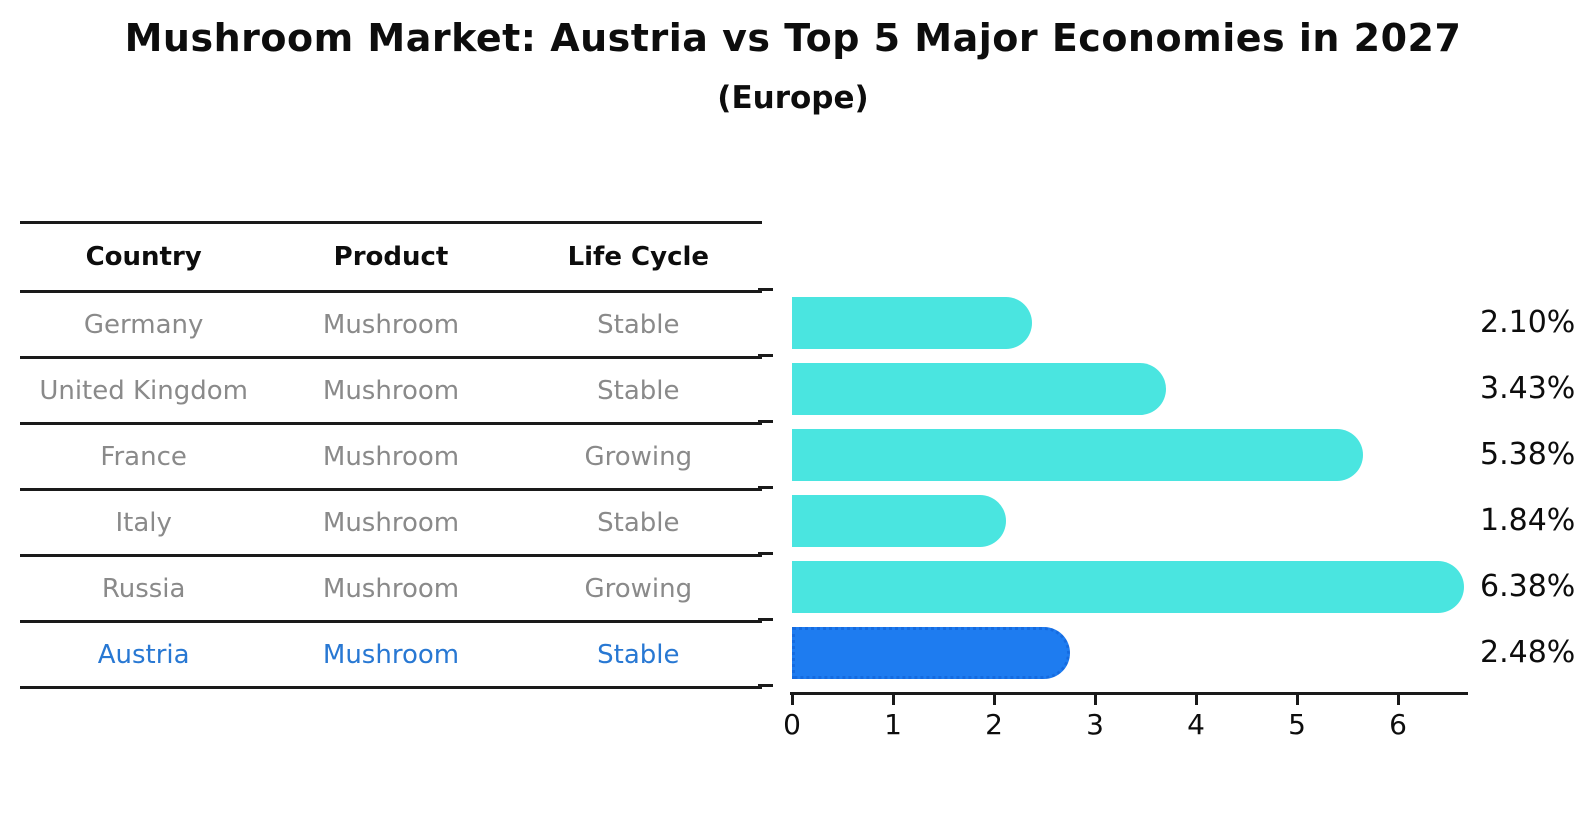  I want to click on x-tick-label-4: 4, so click(1196, 724).